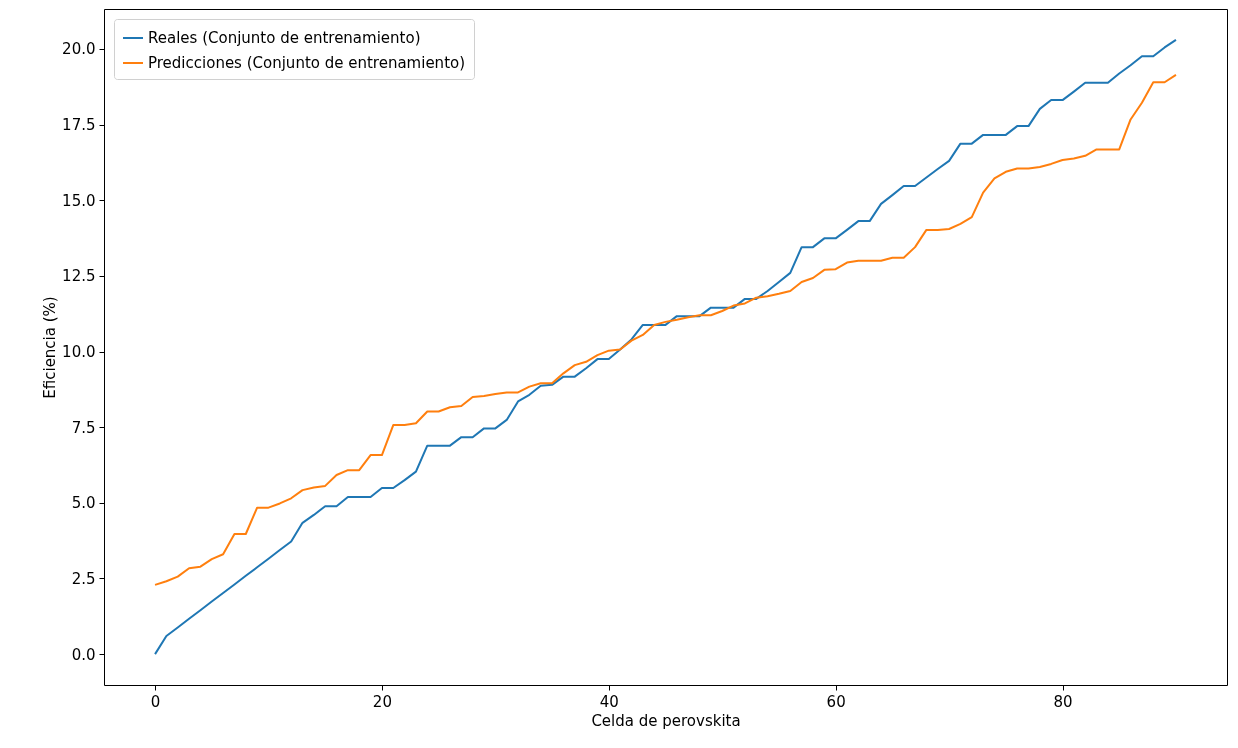 This screenshot has height=748, width=1238. I want to click on legend-label: Predicciones (Conjunto de entrenamiento), so click(307, 63).